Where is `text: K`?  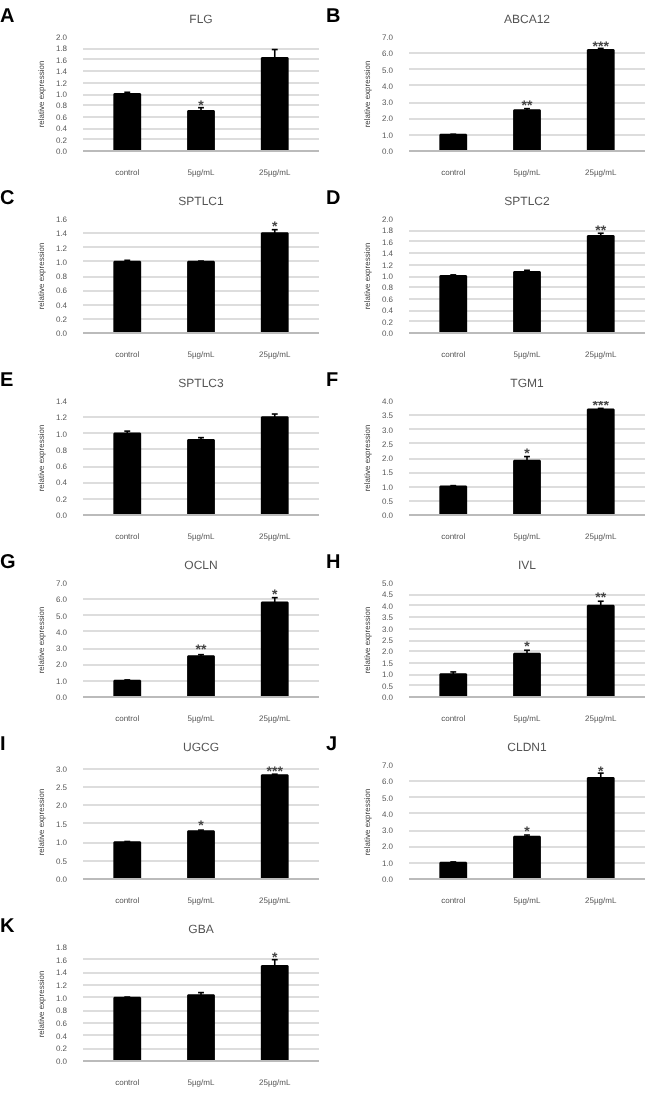 text: K is located at coordinates (7, 928).